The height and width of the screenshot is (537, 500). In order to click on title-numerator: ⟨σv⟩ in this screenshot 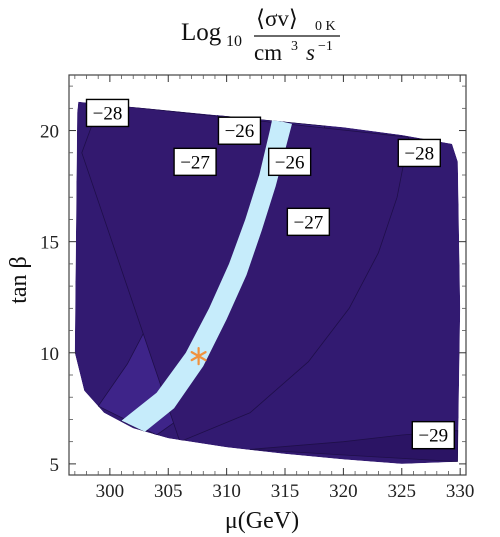, I will do `click(277, 18)`.